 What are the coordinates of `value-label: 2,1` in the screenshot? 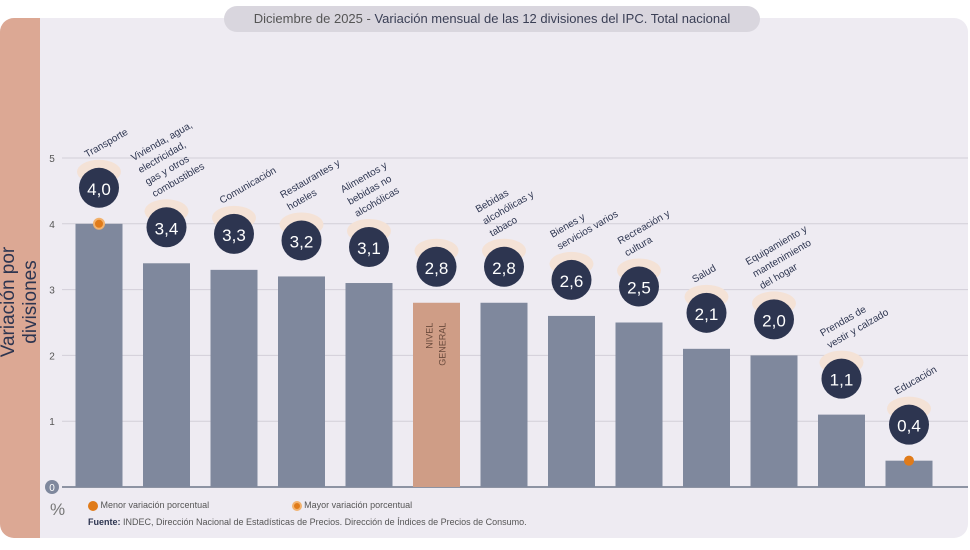 It's located at (707, 314).